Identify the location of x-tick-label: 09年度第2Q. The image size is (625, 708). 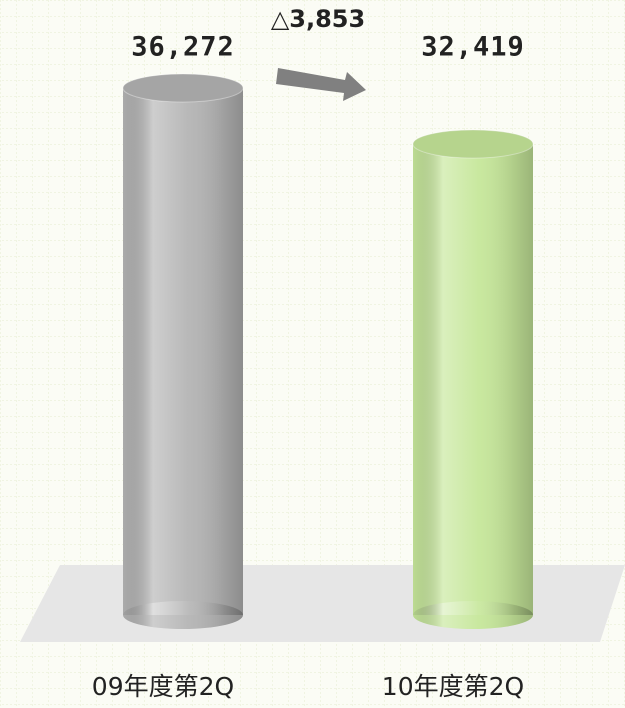
(163, 686).